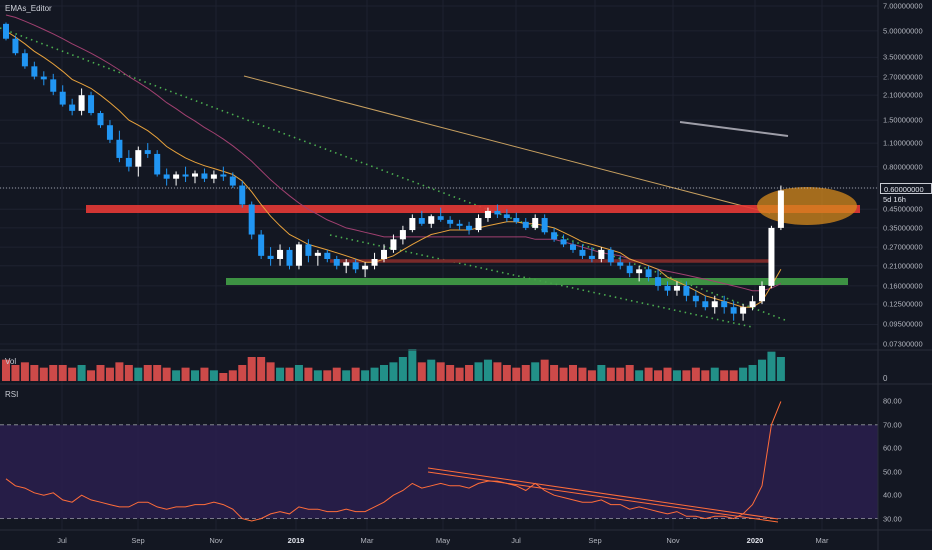  I want to click on price-tick-label: 7.00000000, so click(903, 6).